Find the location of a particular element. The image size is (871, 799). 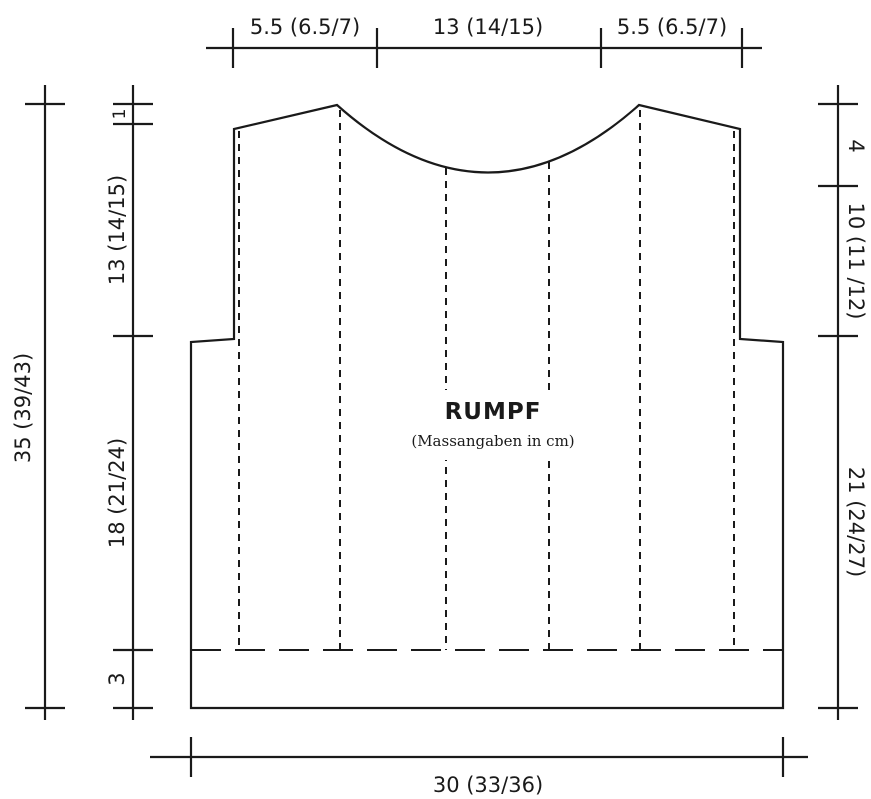

dim-shoulder-left: 5.5 (6.5/7) is located at coordinates (305, 27).